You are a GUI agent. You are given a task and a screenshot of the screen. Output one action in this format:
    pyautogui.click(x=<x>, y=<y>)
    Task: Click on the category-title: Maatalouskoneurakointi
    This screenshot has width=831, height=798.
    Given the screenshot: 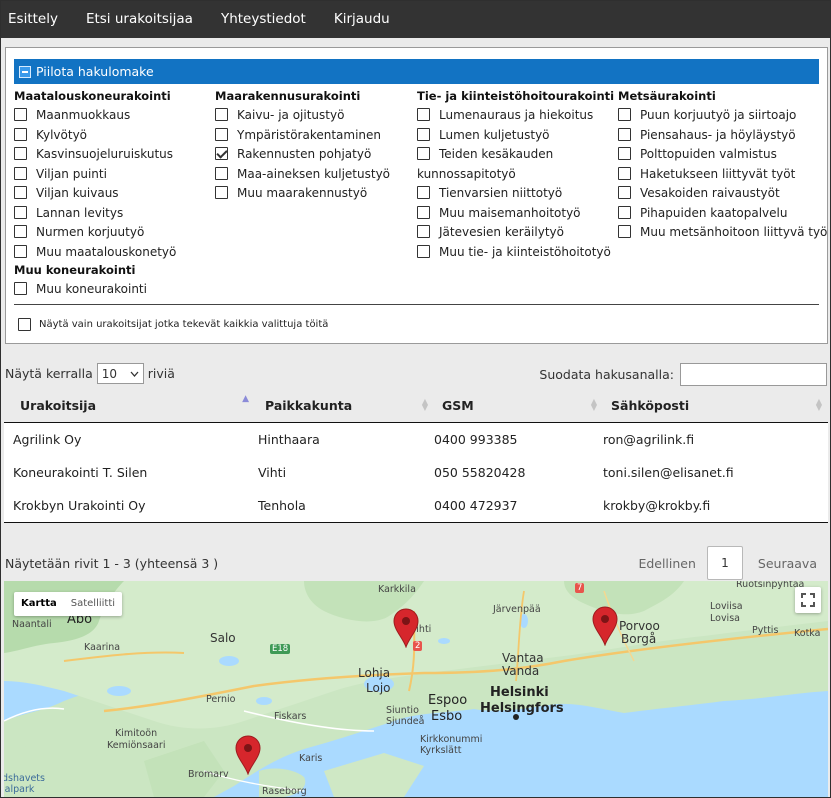 What is the action you would take?
    pyautogui.click(x=92, y=96)
    